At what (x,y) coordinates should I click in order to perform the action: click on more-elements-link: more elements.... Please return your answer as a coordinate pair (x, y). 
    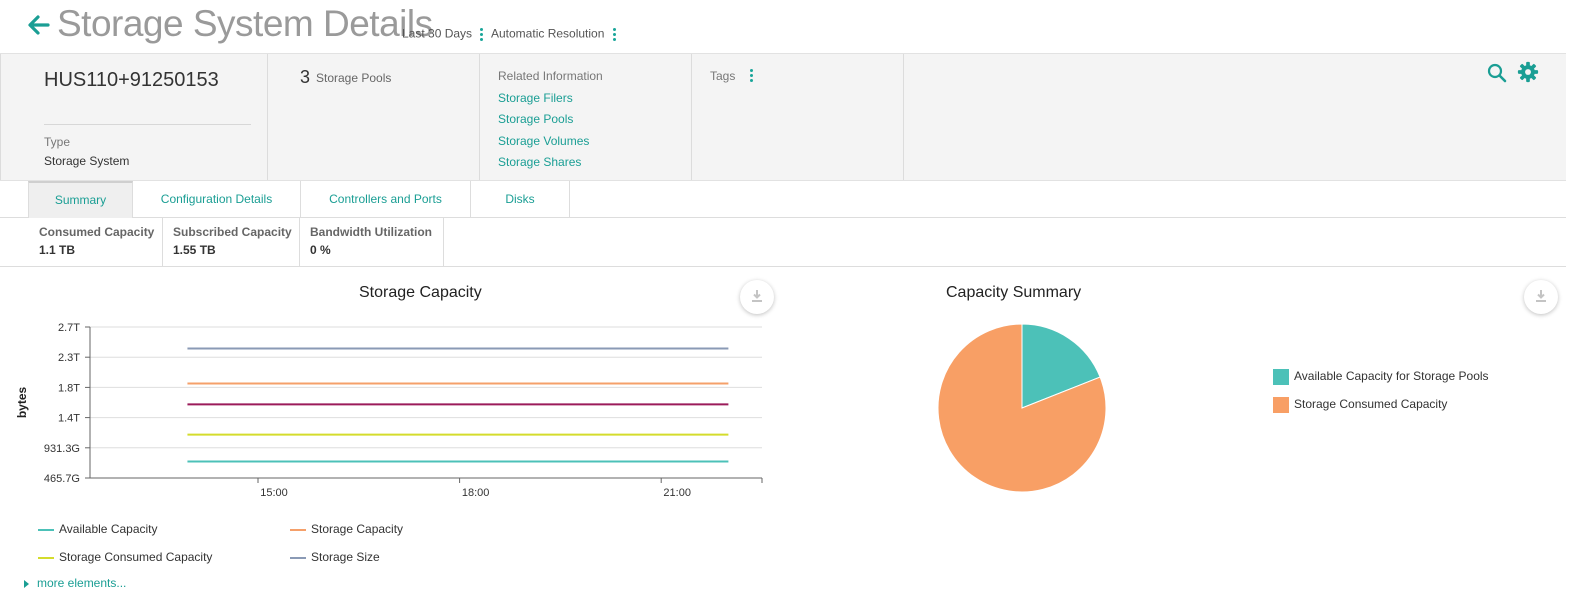
    Looking at the image, I should click on (75, 583).